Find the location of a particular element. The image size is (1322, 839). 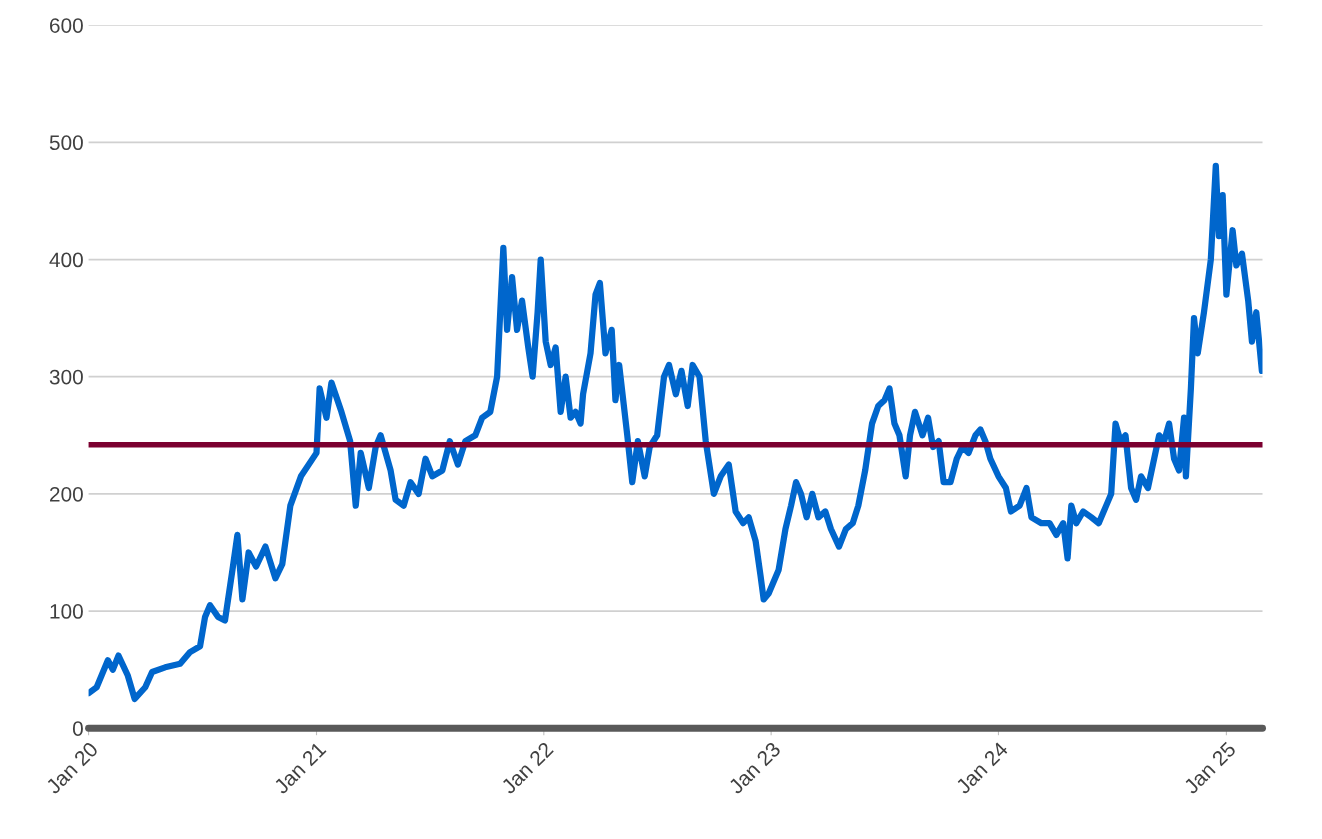

y-tick-label: 100 is located at coordinates (66, 611).